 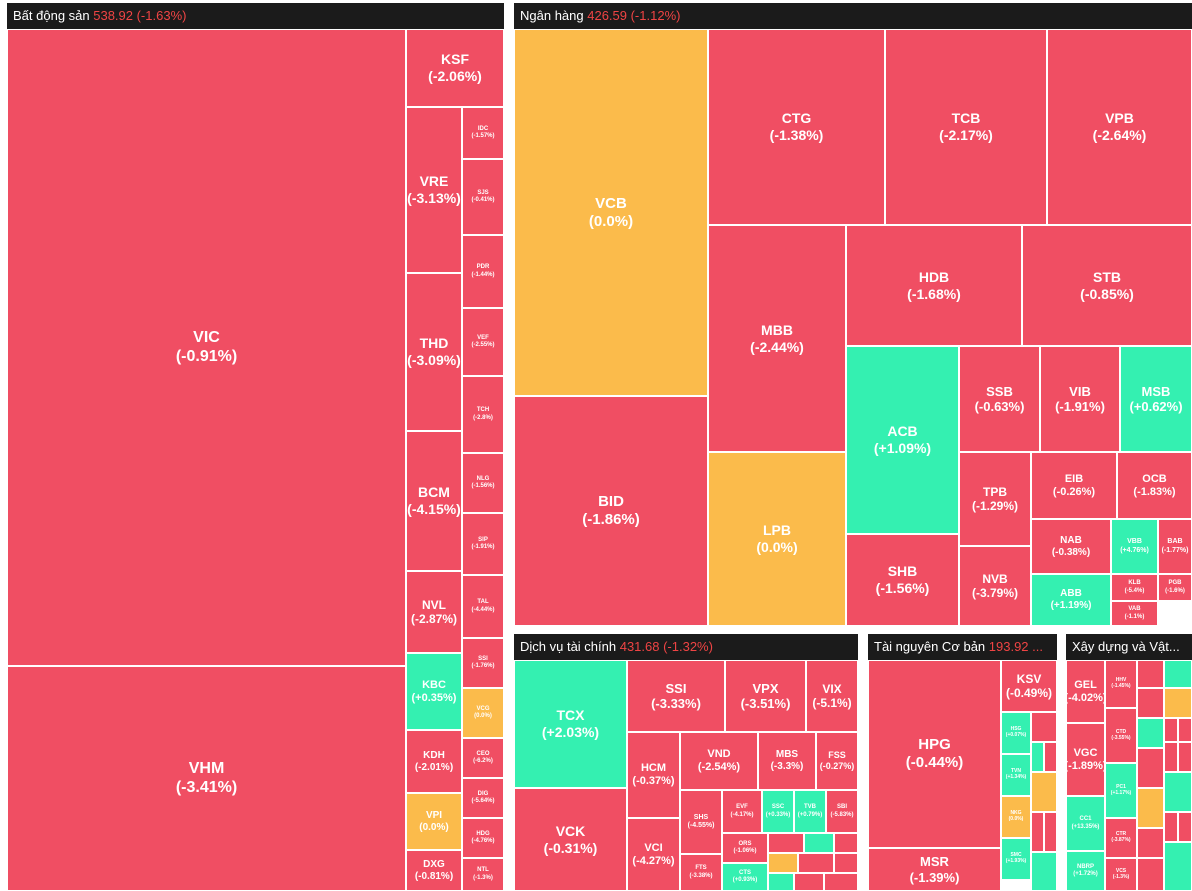 I want to click on stock-tile: EVF (-4.17%), so click(x=742, y=811).